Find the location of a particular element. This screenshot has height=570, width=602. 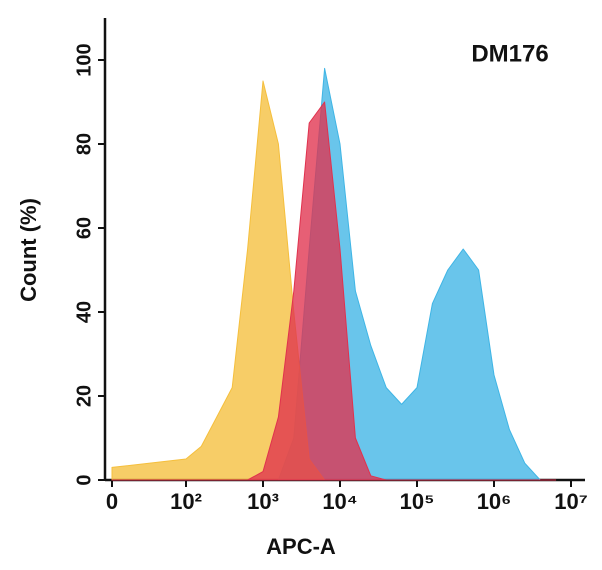

y-tick-label: 0 is located at coordinates (84, 479).